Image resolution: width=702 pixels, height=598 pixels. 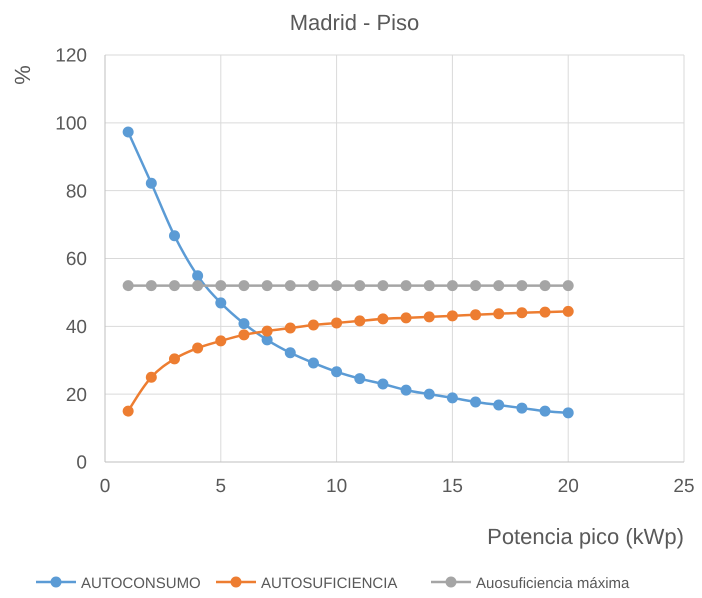 I want to click on legend-label: AUTOCONSUMO, so click(x=141, y=583).